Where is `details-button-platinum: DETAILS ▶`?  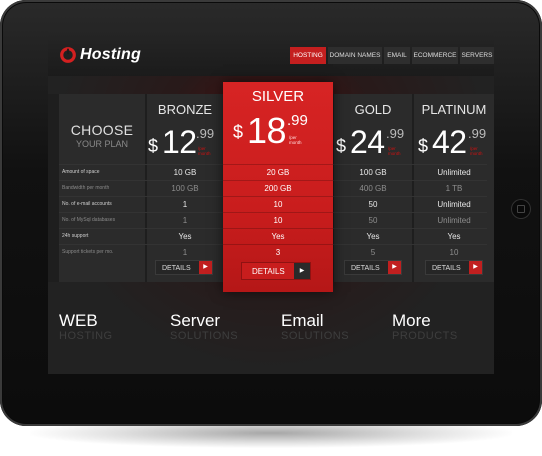
details-button-platinum: DETAILS ▶ is located at coordinates (454, 267).